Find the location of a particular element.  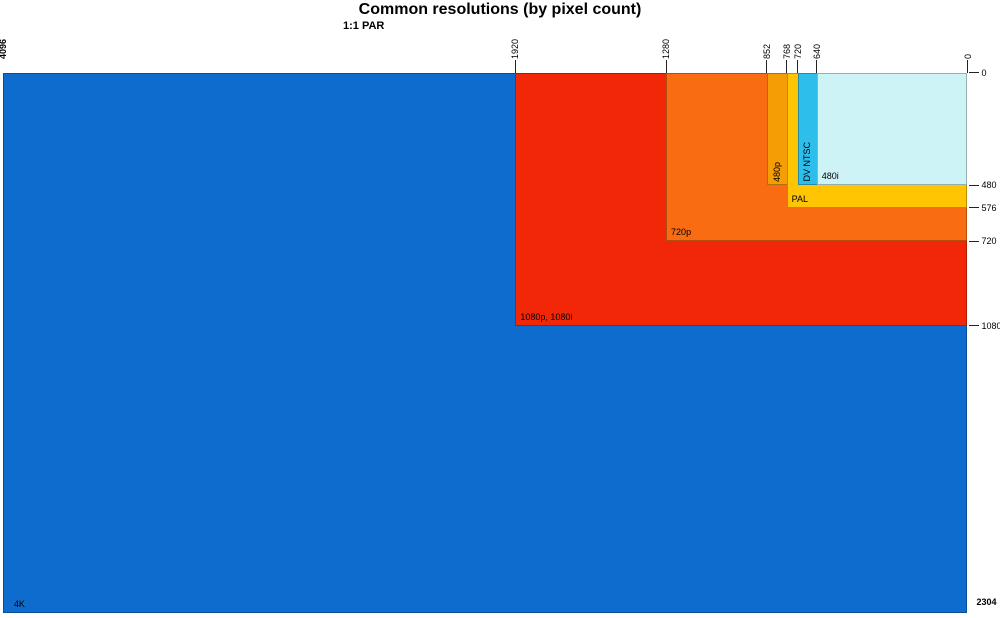

rect-label-pal: PAL is located at coordinates (799, 198).